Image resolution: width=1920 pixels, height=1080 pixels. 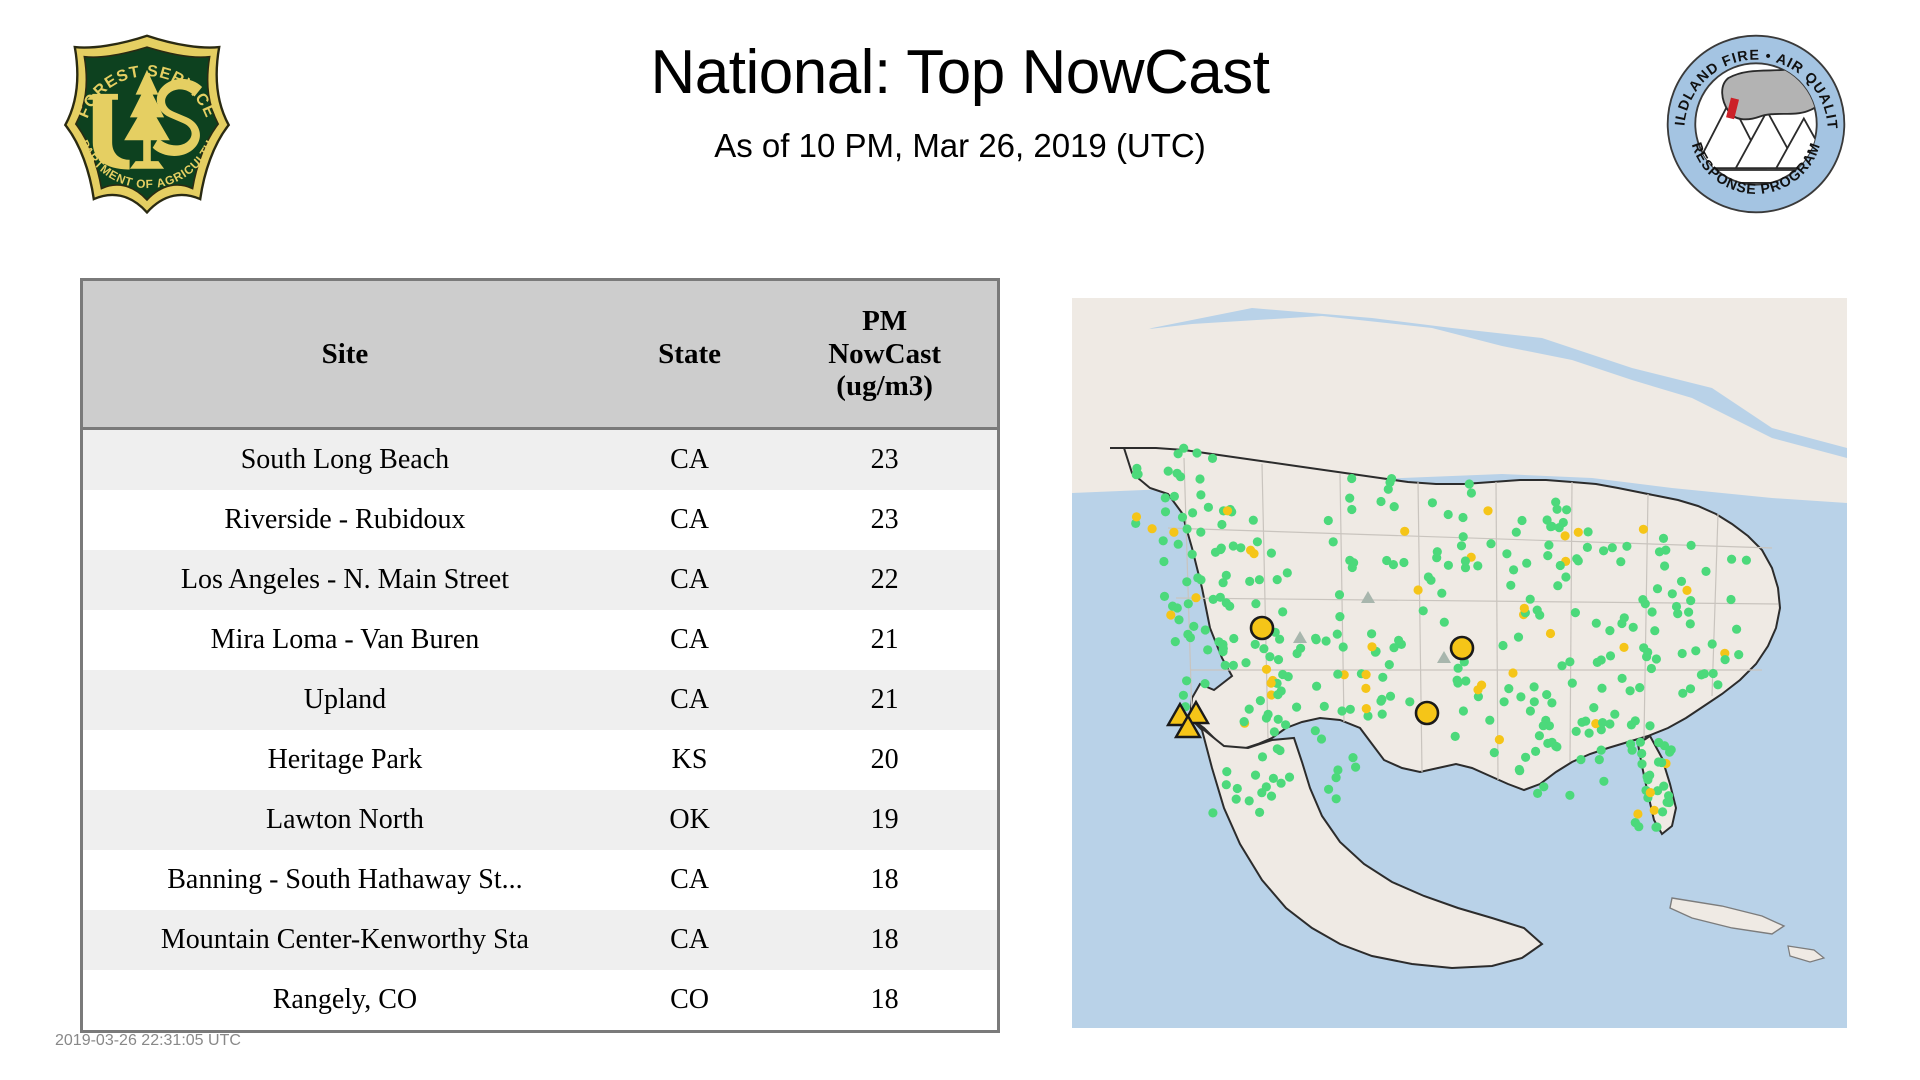 What do you see at coordinates (1188, 726) in the screenshot?
I see `fire-triangle-marker` at bounding box center [1188, 726].